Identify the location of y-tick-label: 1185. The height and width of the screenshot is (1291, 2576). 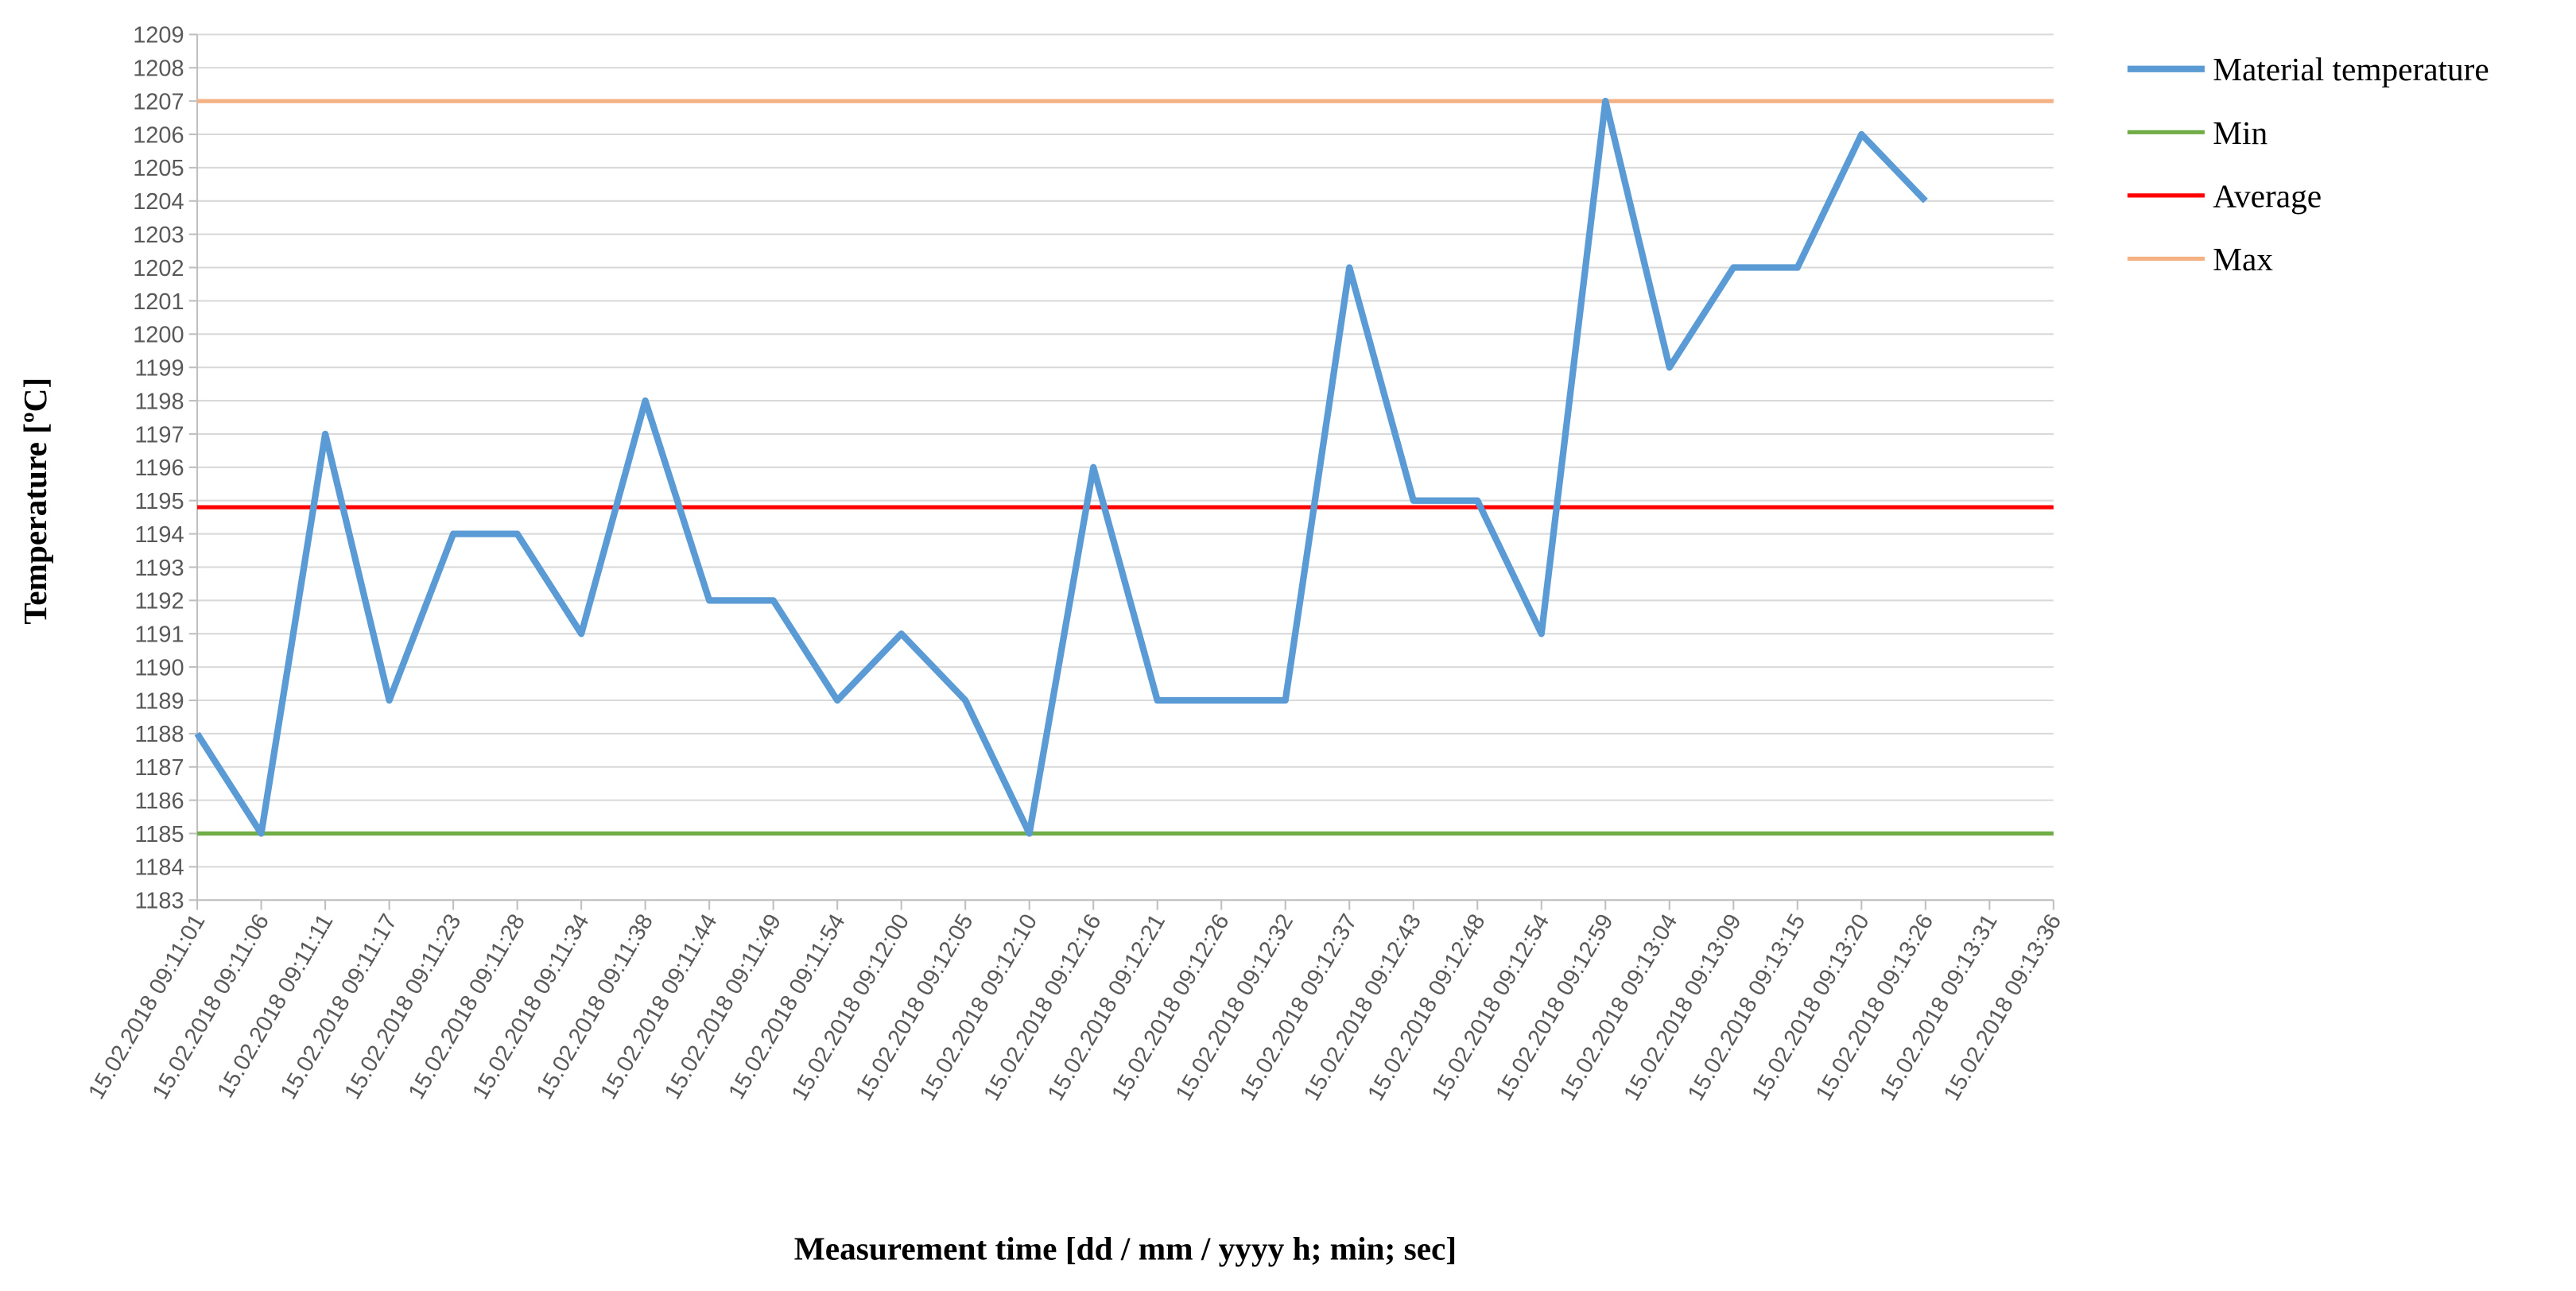
(159, 835).